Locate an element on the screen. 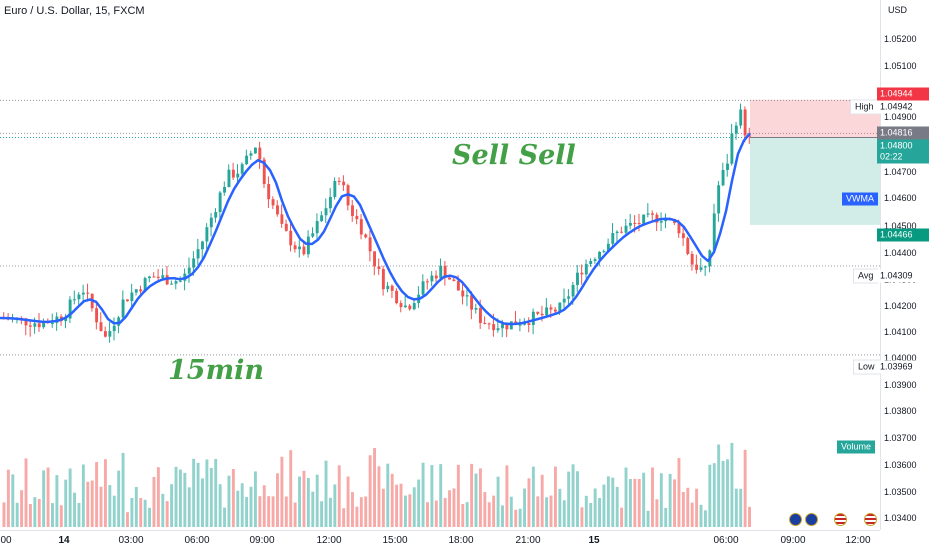  avg-value-tag: 1.04309 is located at coordinates (903, 276).